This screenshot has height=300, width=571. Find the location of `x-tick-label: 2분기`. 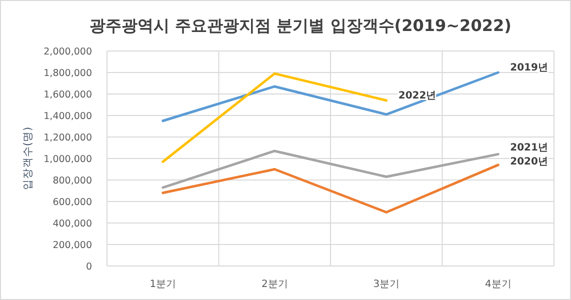

x-tick-label: 2분기 is located at coordinates (274, 284).